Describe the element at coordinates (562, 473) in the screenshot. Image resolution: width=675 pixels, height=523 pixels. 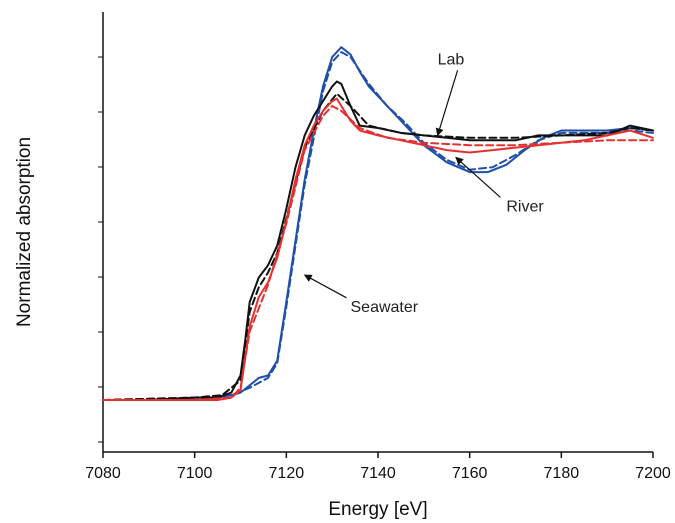
I see `x-tick-label: 7180` at that location.